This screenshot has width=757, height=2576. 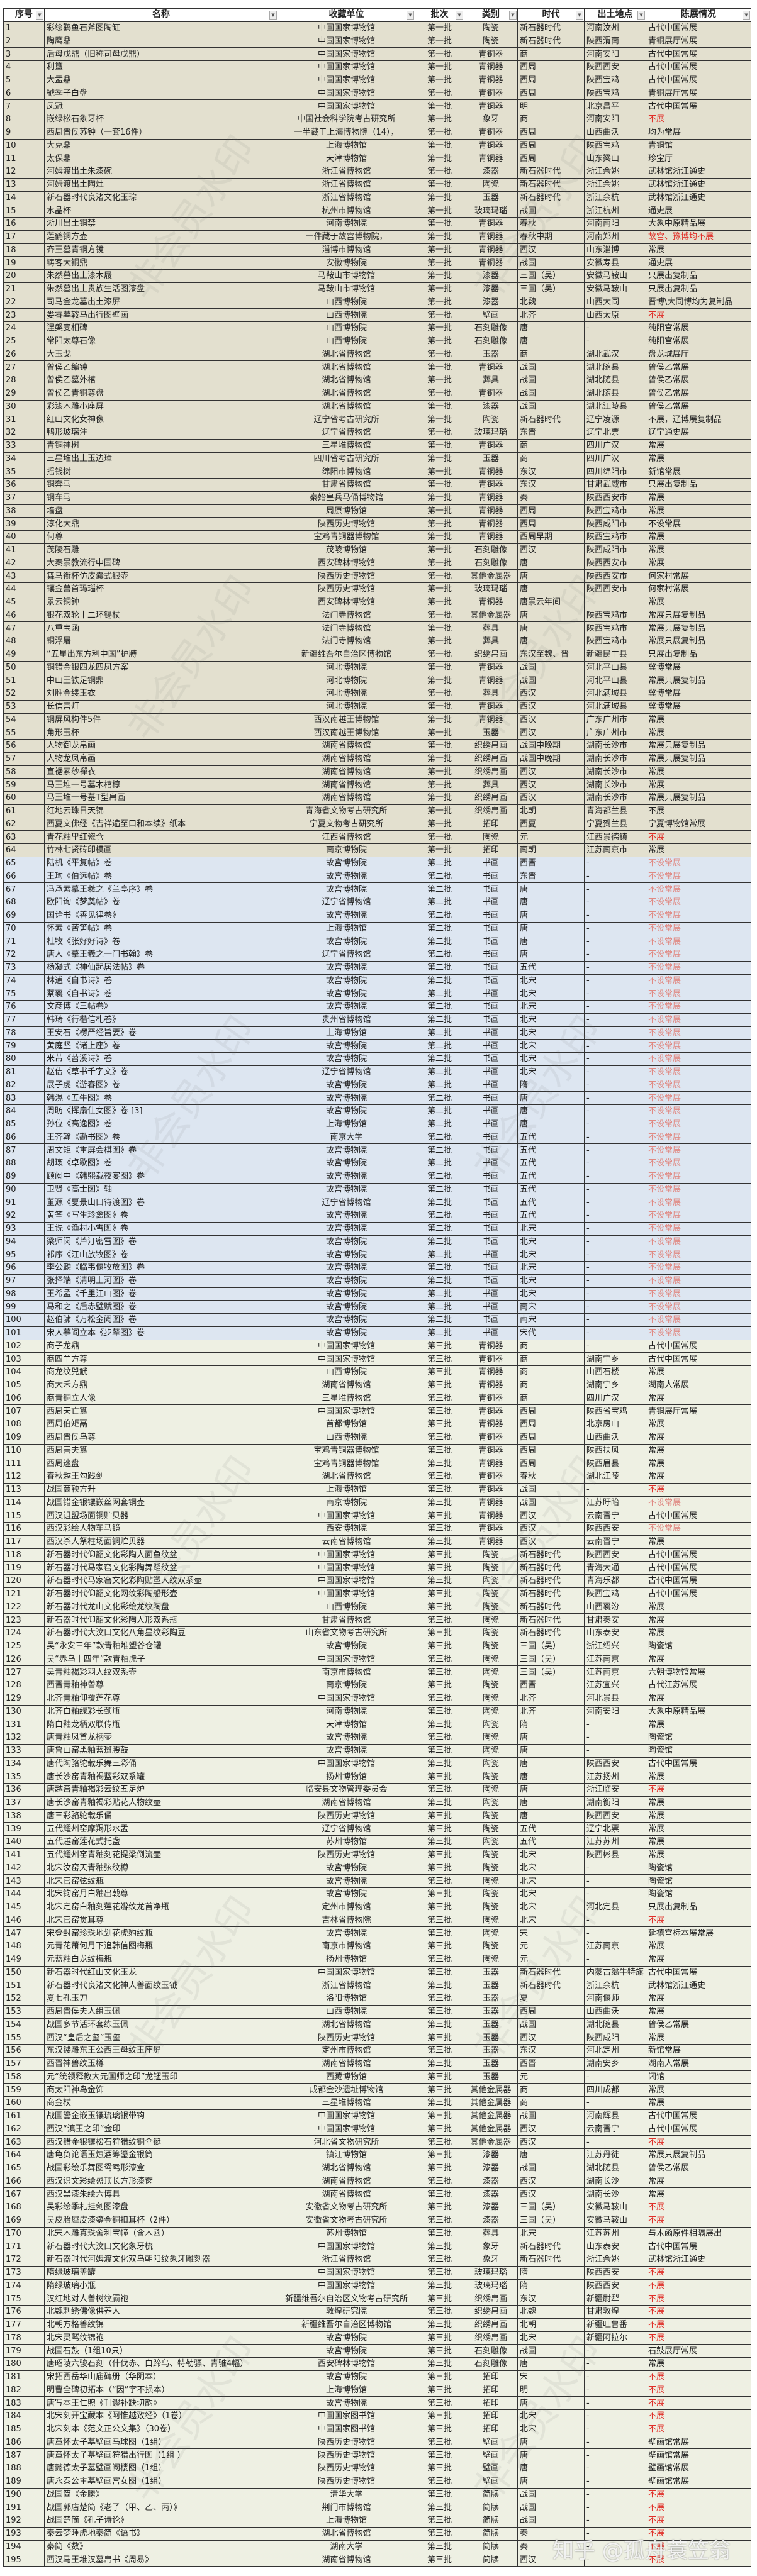 I want to click on col-index-cell: 68, so click(x=24, y=902).